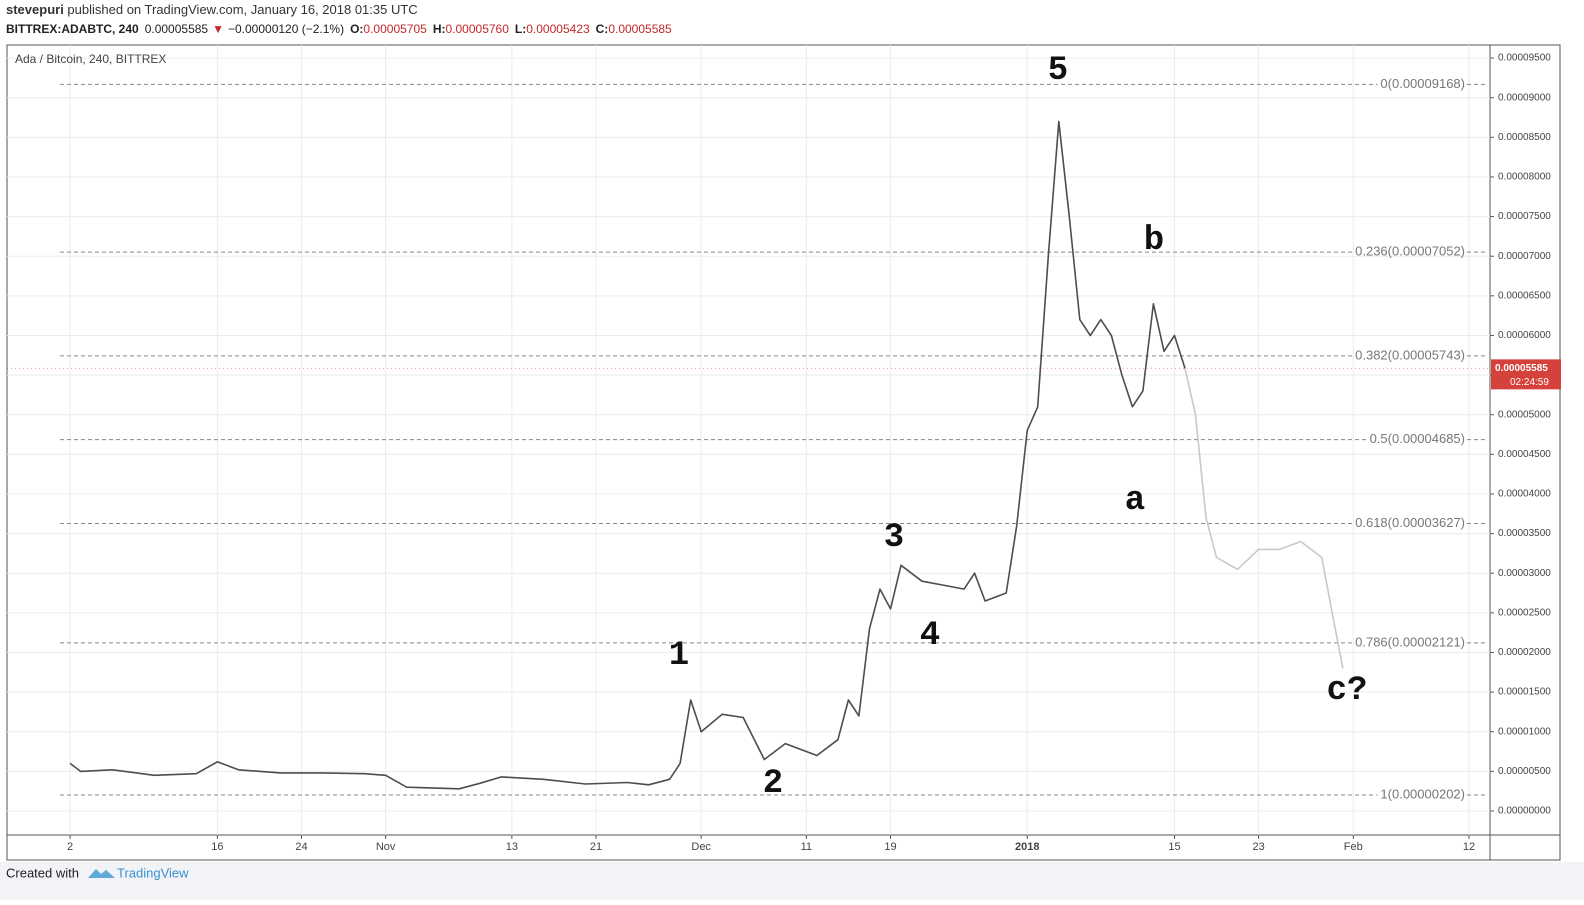  I want to click on y-tick-label: 0.00000000, so click(1524, 811).